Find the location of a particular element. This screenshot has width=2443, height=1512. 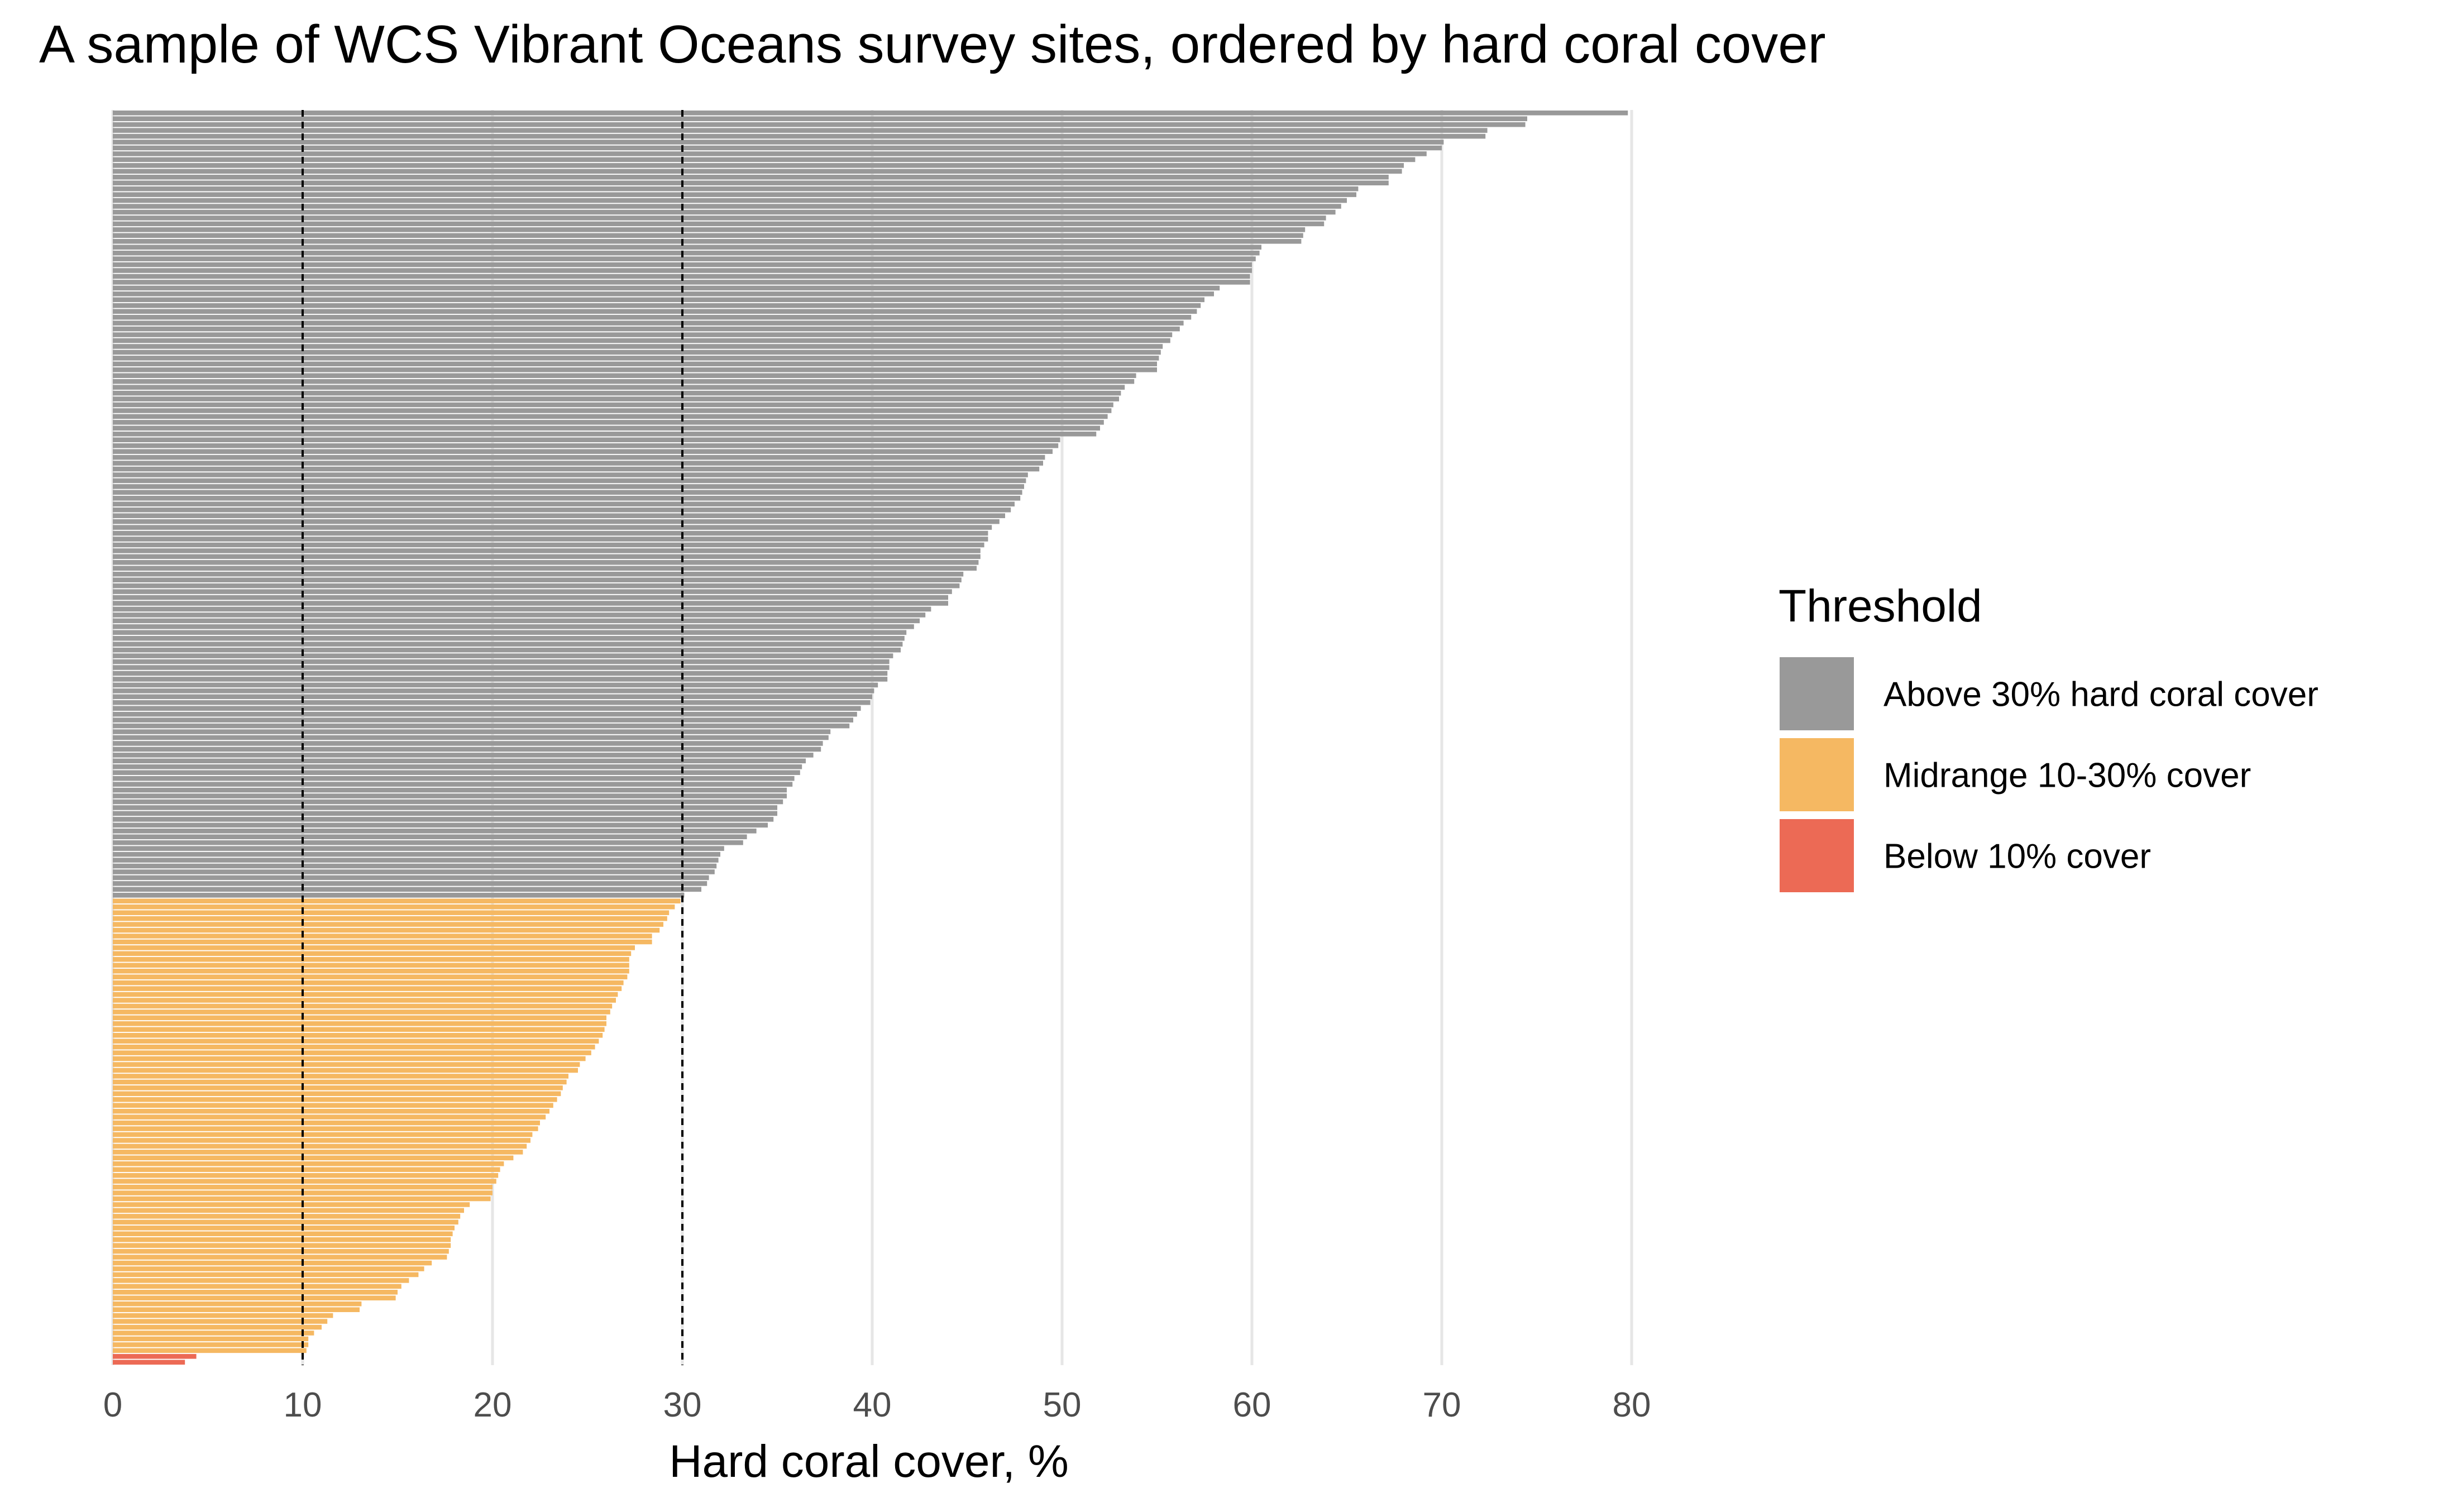

x-tick-label: 30 is located at coordinates (682, 1405).